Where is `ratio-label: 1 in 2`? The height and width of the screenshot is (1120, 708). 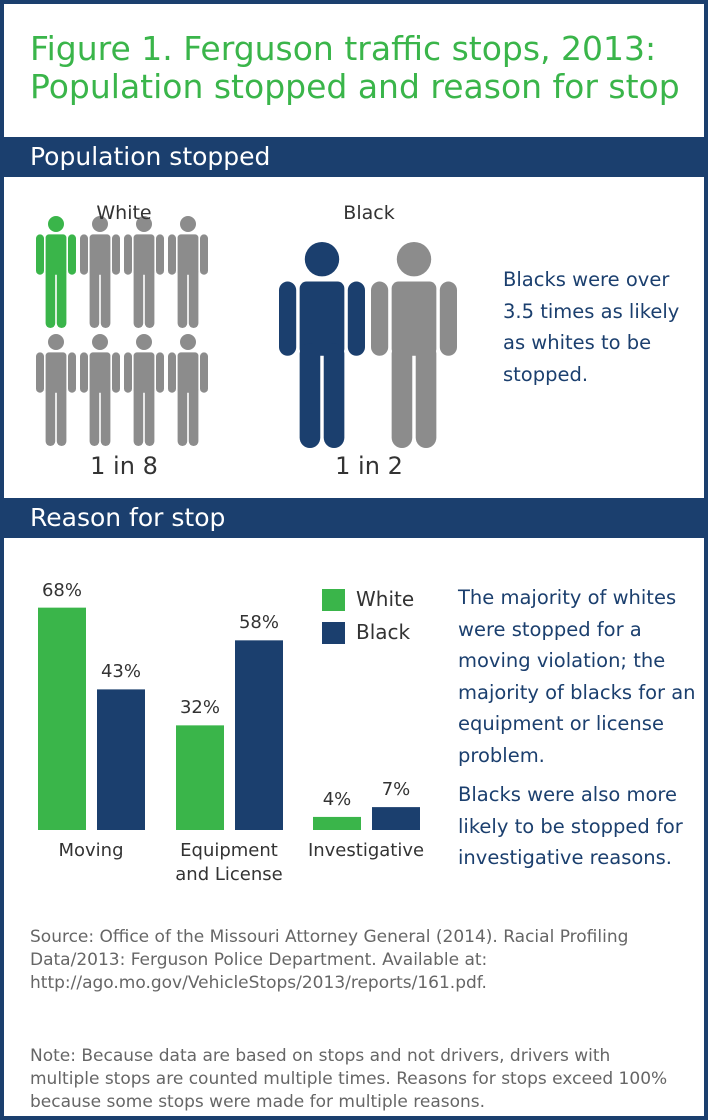 ratio-label: 1 in 2 is located at coordinates (369, 466).